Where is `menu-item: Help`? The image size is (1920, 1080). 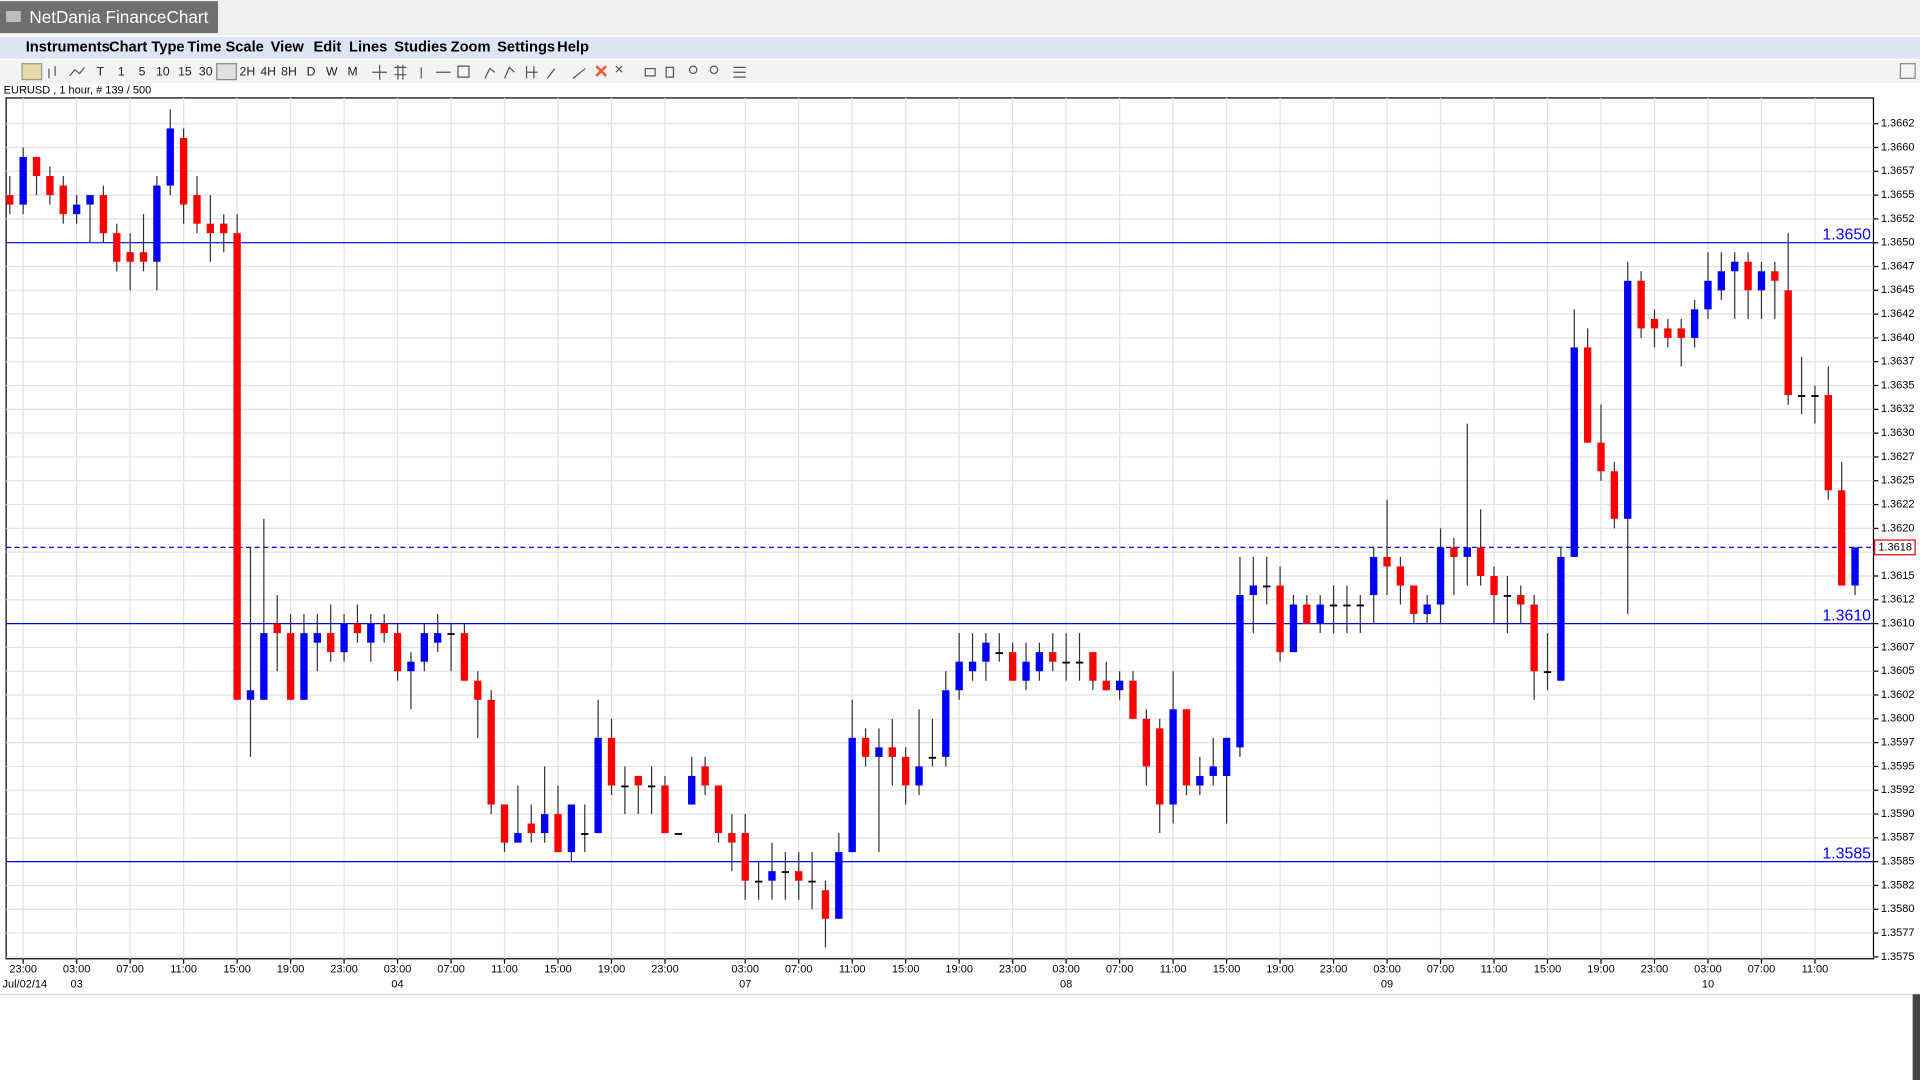
menu-item: Help is located at coordinates (573, 48).